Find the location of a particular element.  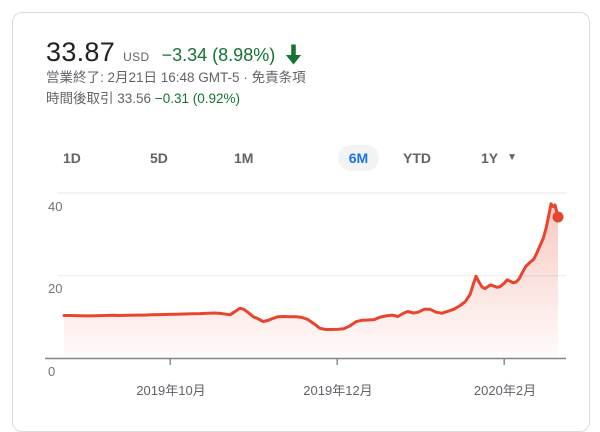

tab-1m: 1M is located at coordinates (244, 158).